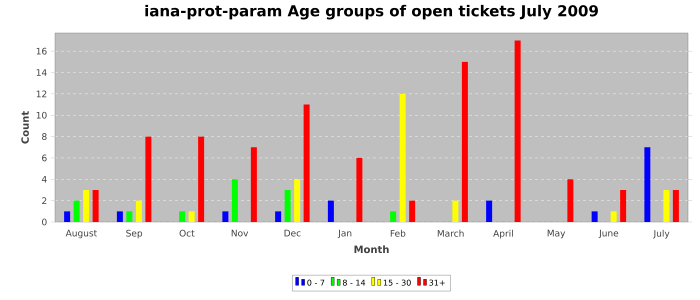  Describe the element at coordinates (397, 283) in the screenshot. I see `legend-label: 15 - 30` at that location.